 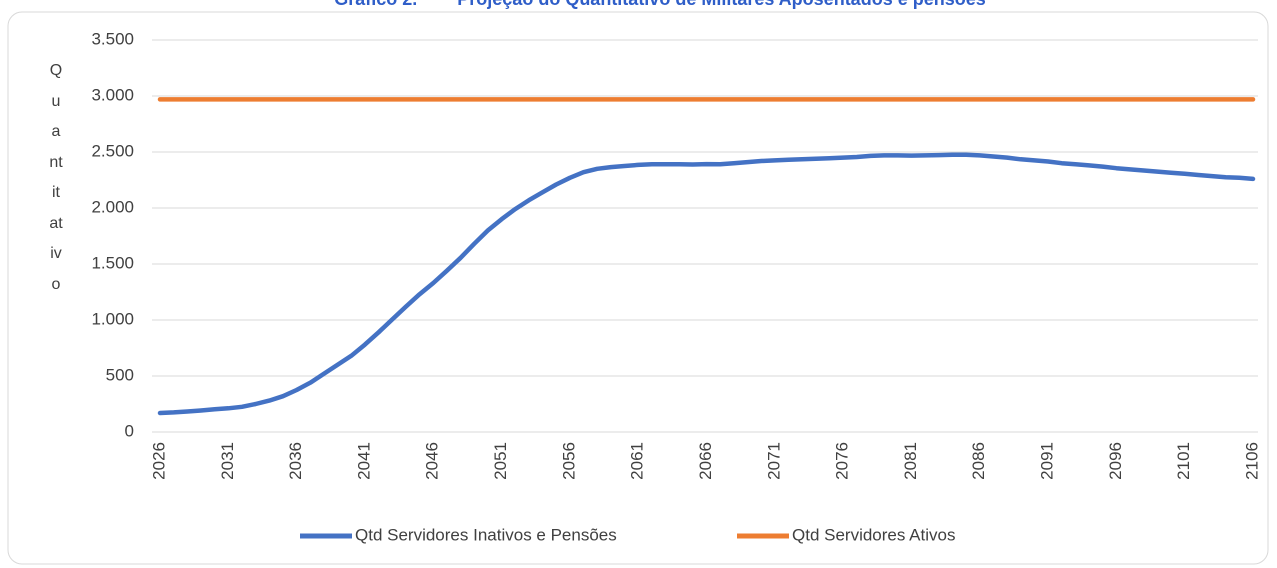 I want to click on x-tick-label: 2056, so click(x=568, y=461).